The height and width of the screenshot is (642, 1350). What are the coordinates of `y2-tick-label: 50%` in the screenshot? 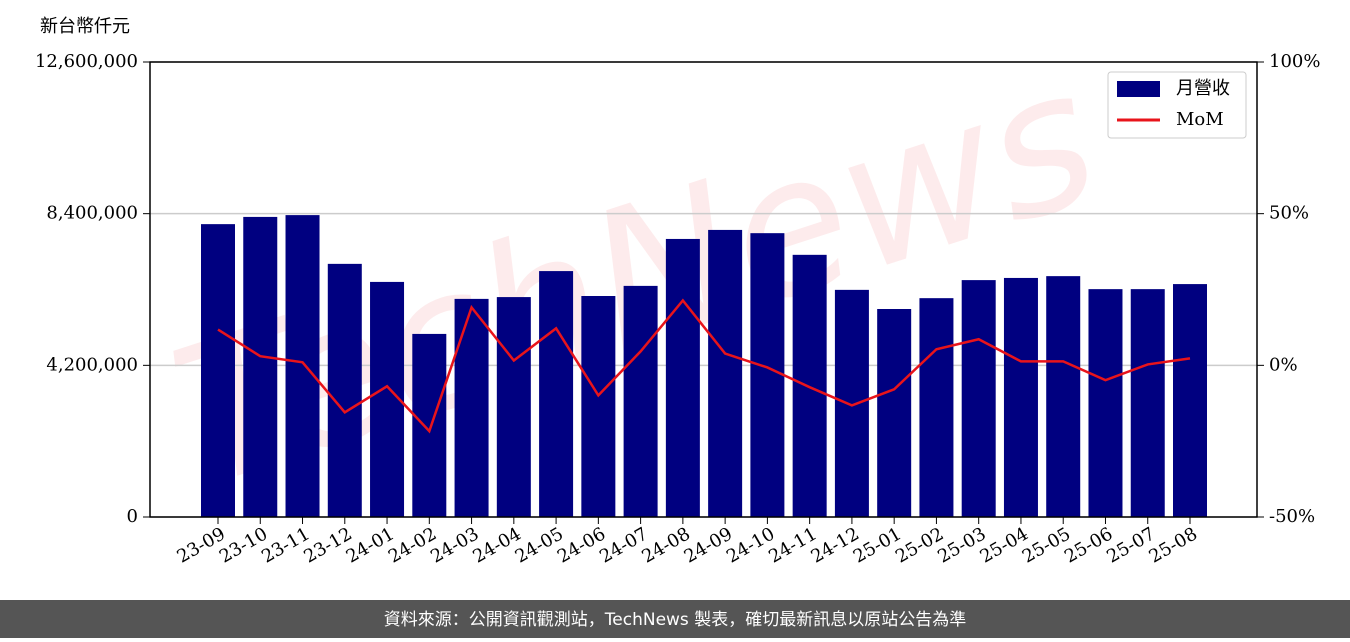 It's located at (1289, 213).